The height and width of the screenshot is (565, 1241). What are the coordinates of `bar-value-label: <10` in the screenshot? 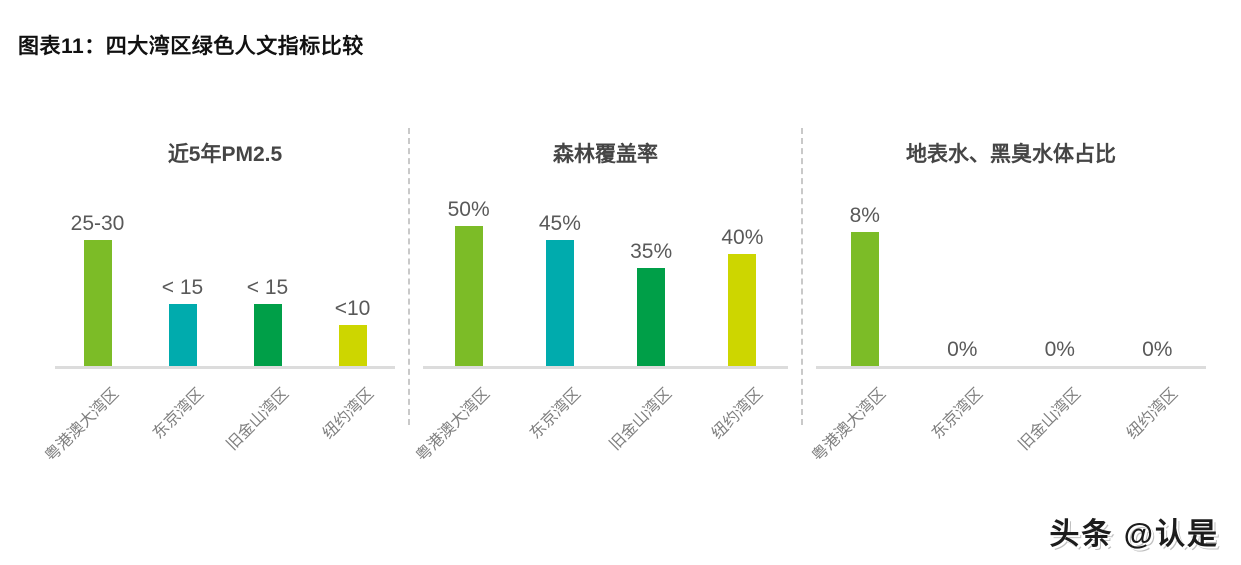 It's located at (352, 308).